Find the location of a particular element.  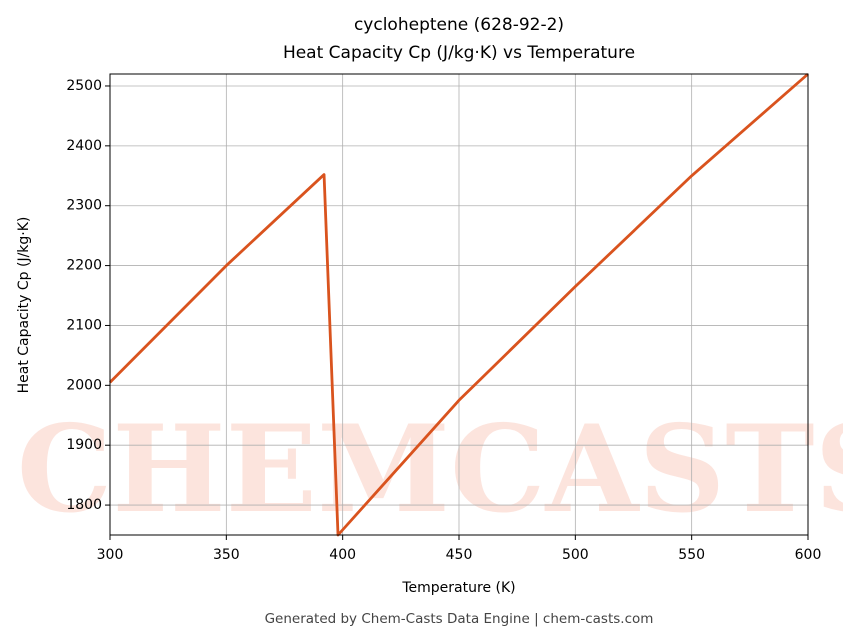

x-tick-label: 450 is located at coordinates (459, 555).